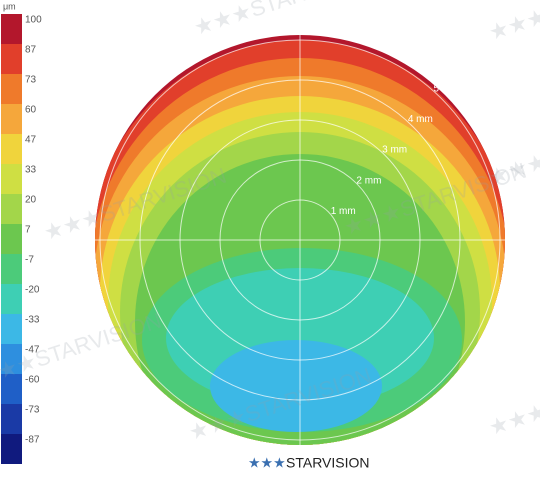 This screenshot has width=540, height=480. I want to click on ring-label: 5 mm, so click(446, 88).